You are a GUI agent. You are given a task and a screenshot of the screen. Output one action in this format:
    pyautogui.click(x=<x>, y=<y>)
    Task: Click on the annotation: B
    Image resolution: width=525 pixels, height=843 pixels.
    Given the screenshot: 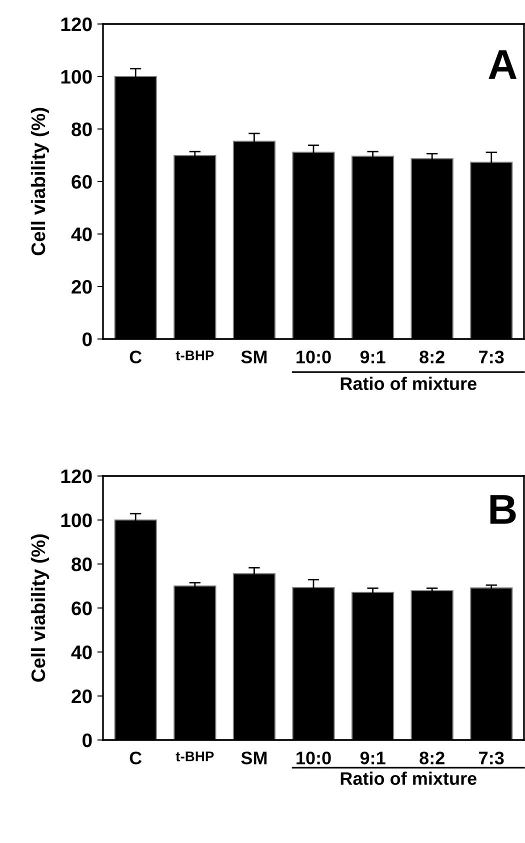 What is the action you would take?
    pyautogui.click(x=503, y=509)
    